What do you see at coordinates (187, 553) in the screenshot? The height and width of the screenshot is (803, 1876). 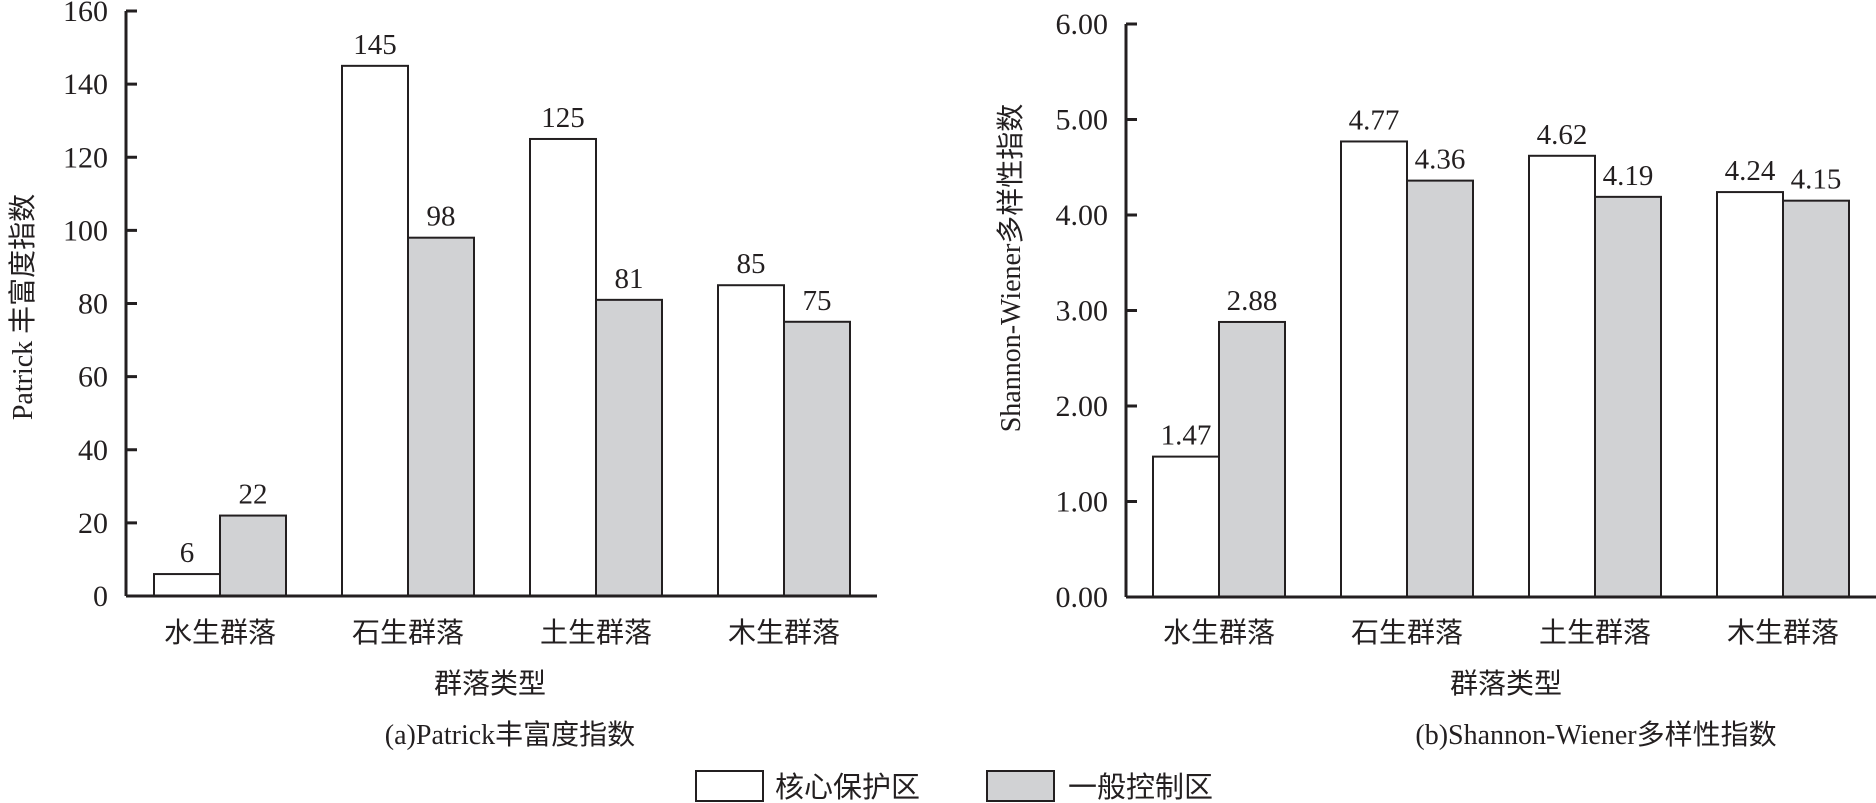 I see `data-label: 6` at bounding box center [187, 553].